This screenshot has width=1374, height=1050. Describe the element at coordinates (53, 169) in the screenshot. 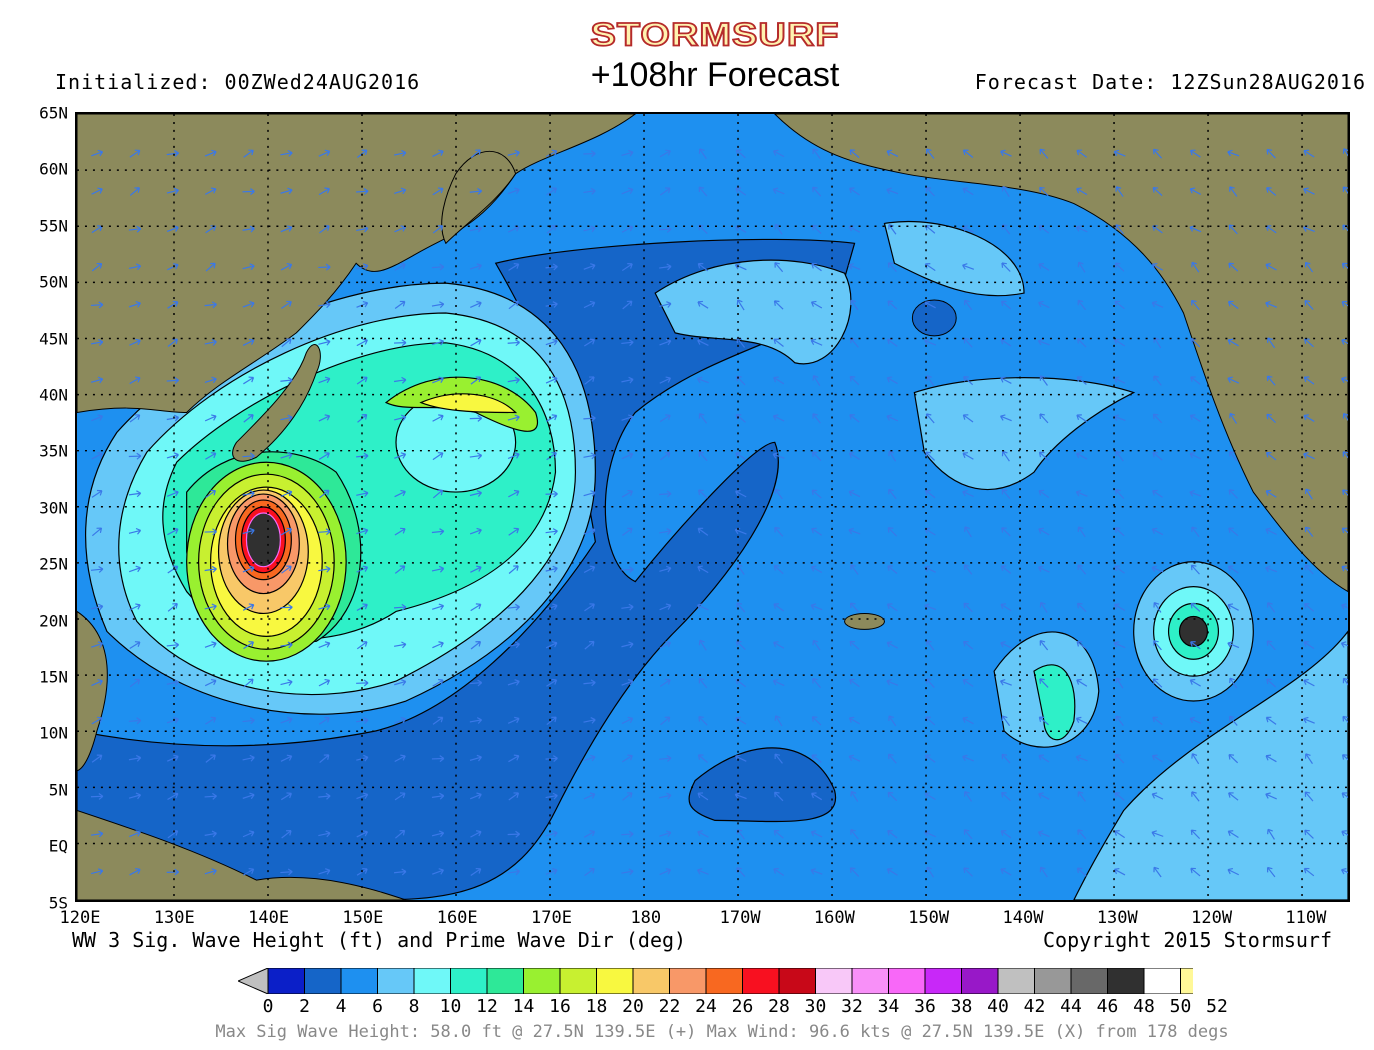

I see `lat-label: 60N` at that location.